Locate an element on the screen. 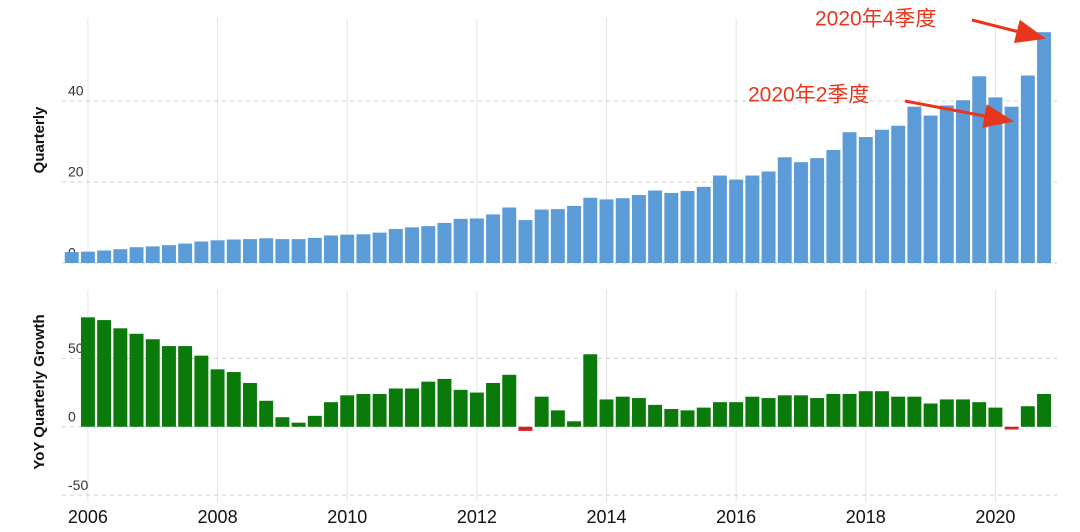  y-tick-label: 50 is located at coordinates (76, 348).